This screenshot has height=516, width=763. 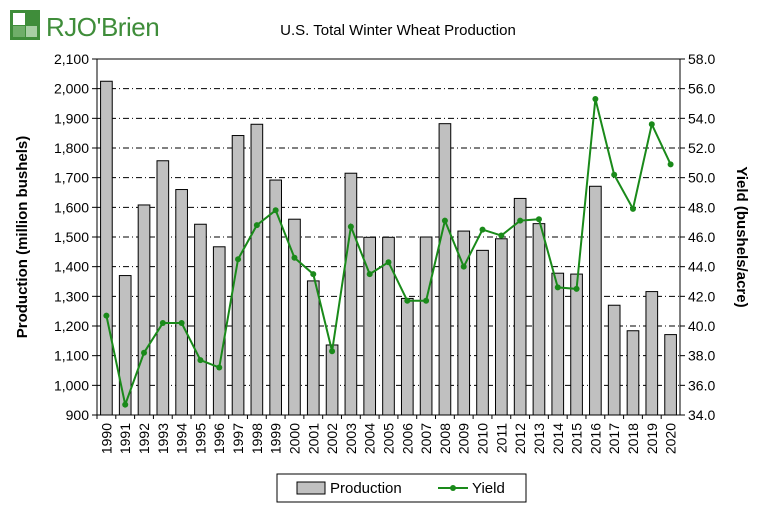 What do you see at coordinates (106, 438) in the screenshot?
I see `x-tick-label: 1990` at bounding box center [106, 438].